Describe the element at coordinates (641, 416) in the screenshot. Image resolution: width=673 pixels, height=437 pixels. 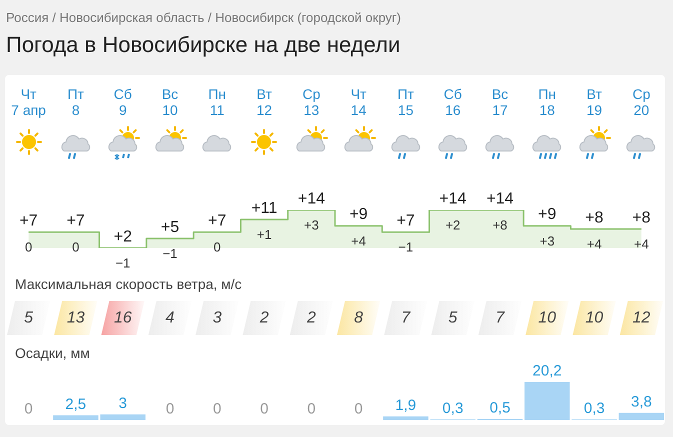
I see `bar` at that location.